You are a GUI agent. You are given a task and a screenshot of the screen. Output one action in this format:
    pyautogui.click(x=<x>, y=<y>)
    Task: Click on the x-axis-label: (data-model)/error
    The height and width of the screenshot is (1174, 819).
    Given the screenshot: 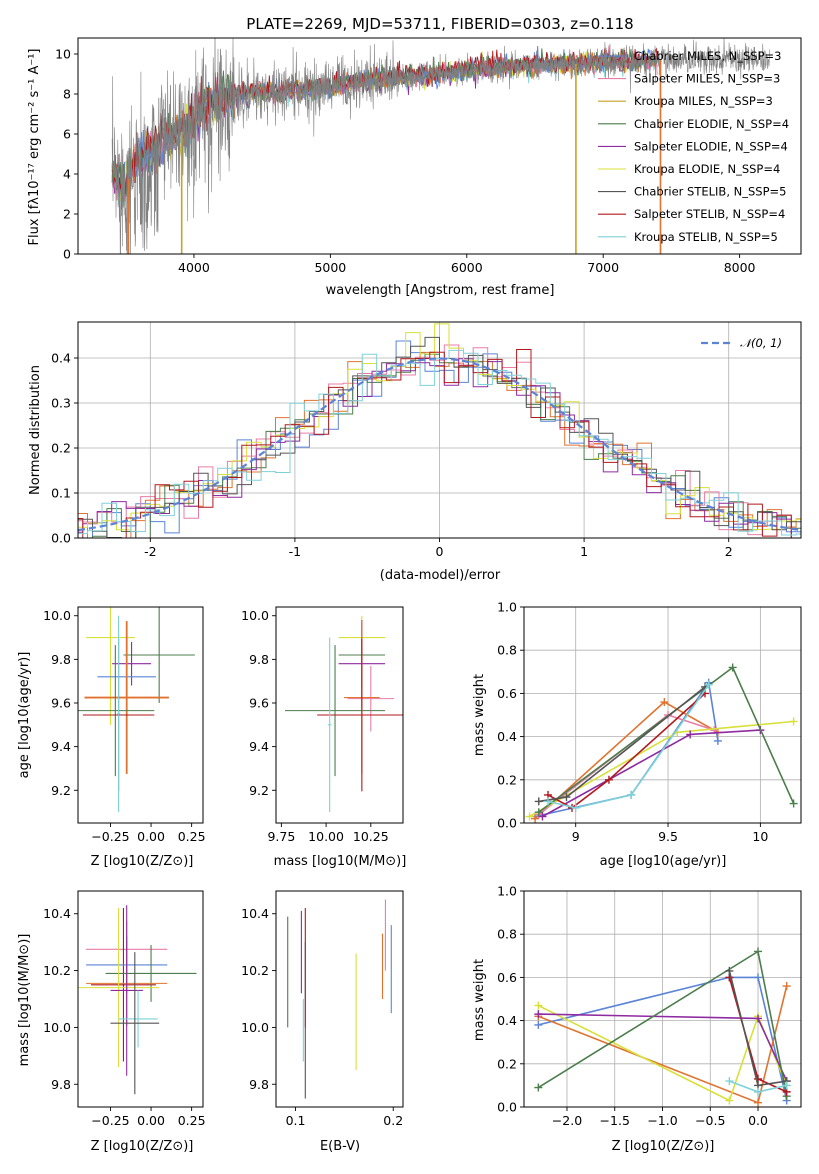 What is the action you would take?
    pyautogui.click(x=440, y=575)
    